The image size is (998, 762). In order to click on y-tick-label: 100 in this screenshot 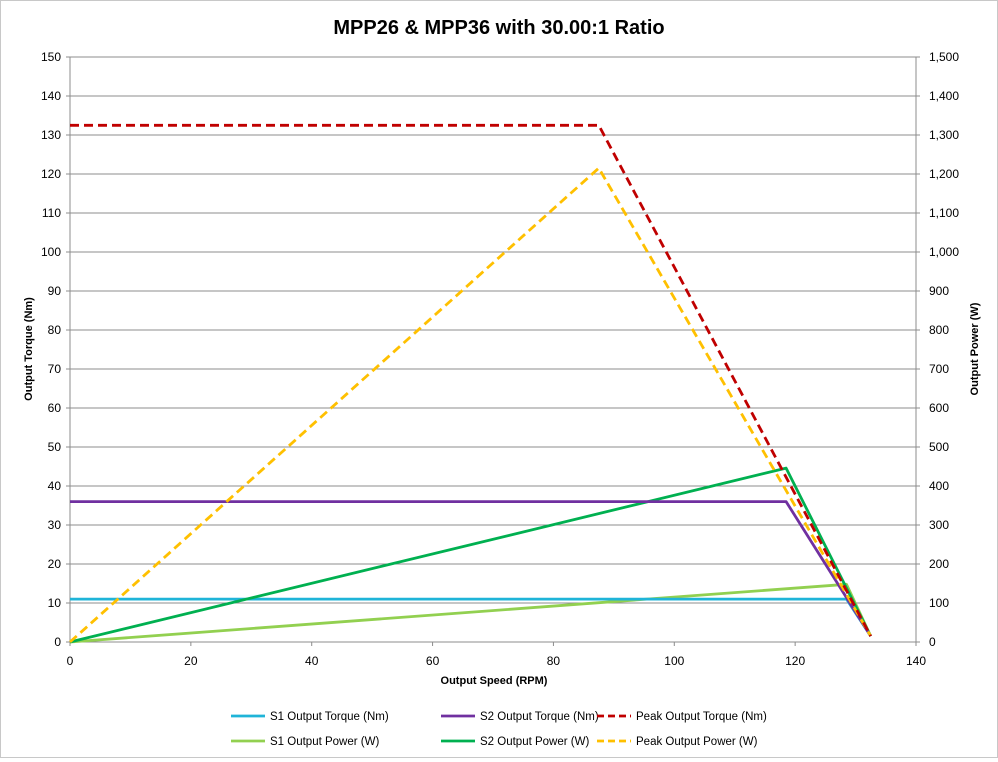, I will do `click(51, 252)`.